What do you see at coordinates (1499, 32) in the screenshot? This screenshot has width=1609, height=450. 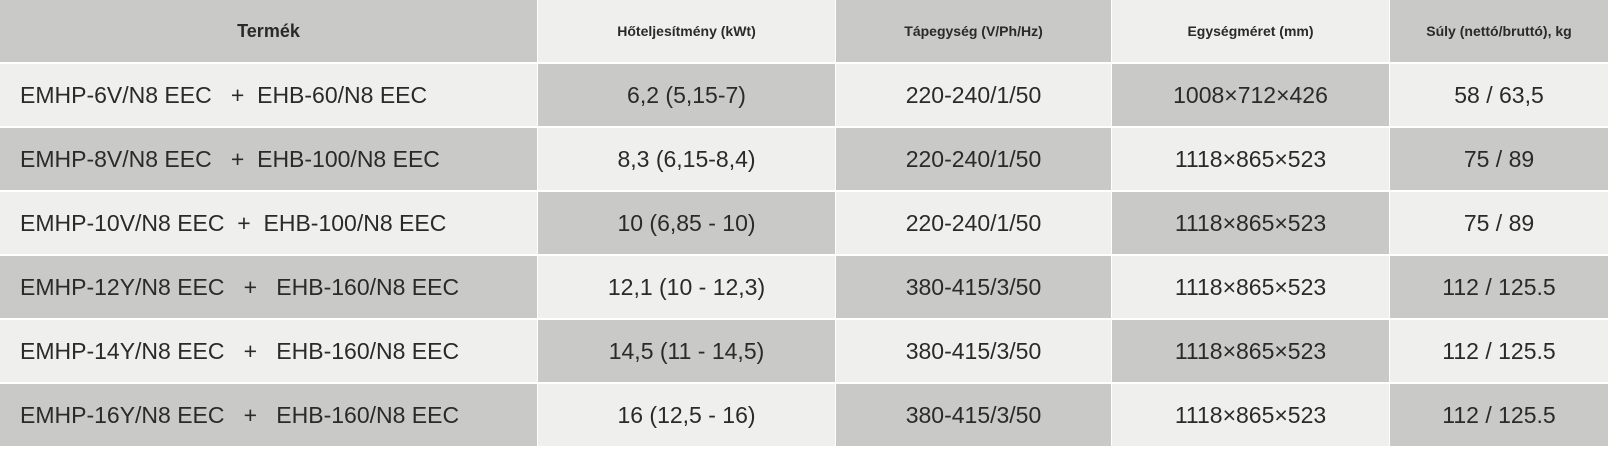 I see `header-cell: Súly (nettó/bruttó), kg` at bounding box center [1499, 32].